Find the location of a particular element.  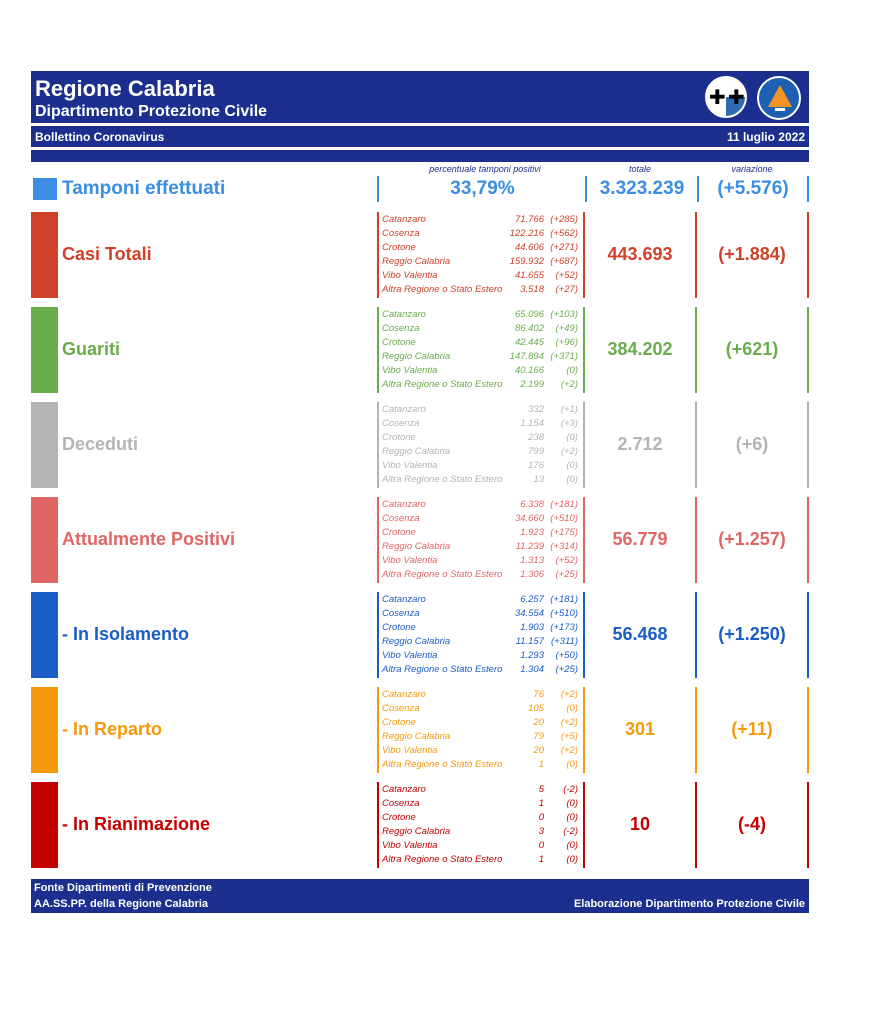

row-variation: (+1.884) is located at coordinates (752, 254).